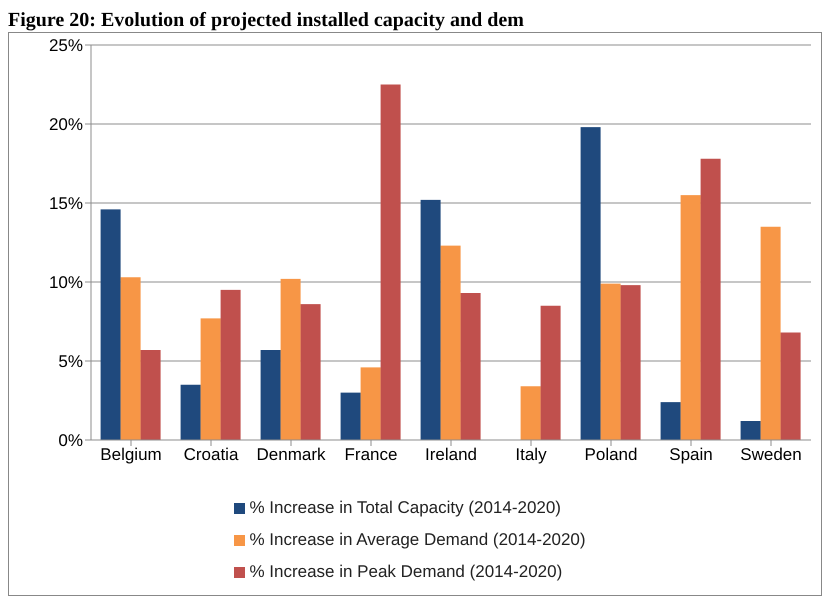  Describe the element at coordinates (405, 571) in the screenshot. I see `legend-label: % Increase in Peak Demand (2014-2020)` at that location.